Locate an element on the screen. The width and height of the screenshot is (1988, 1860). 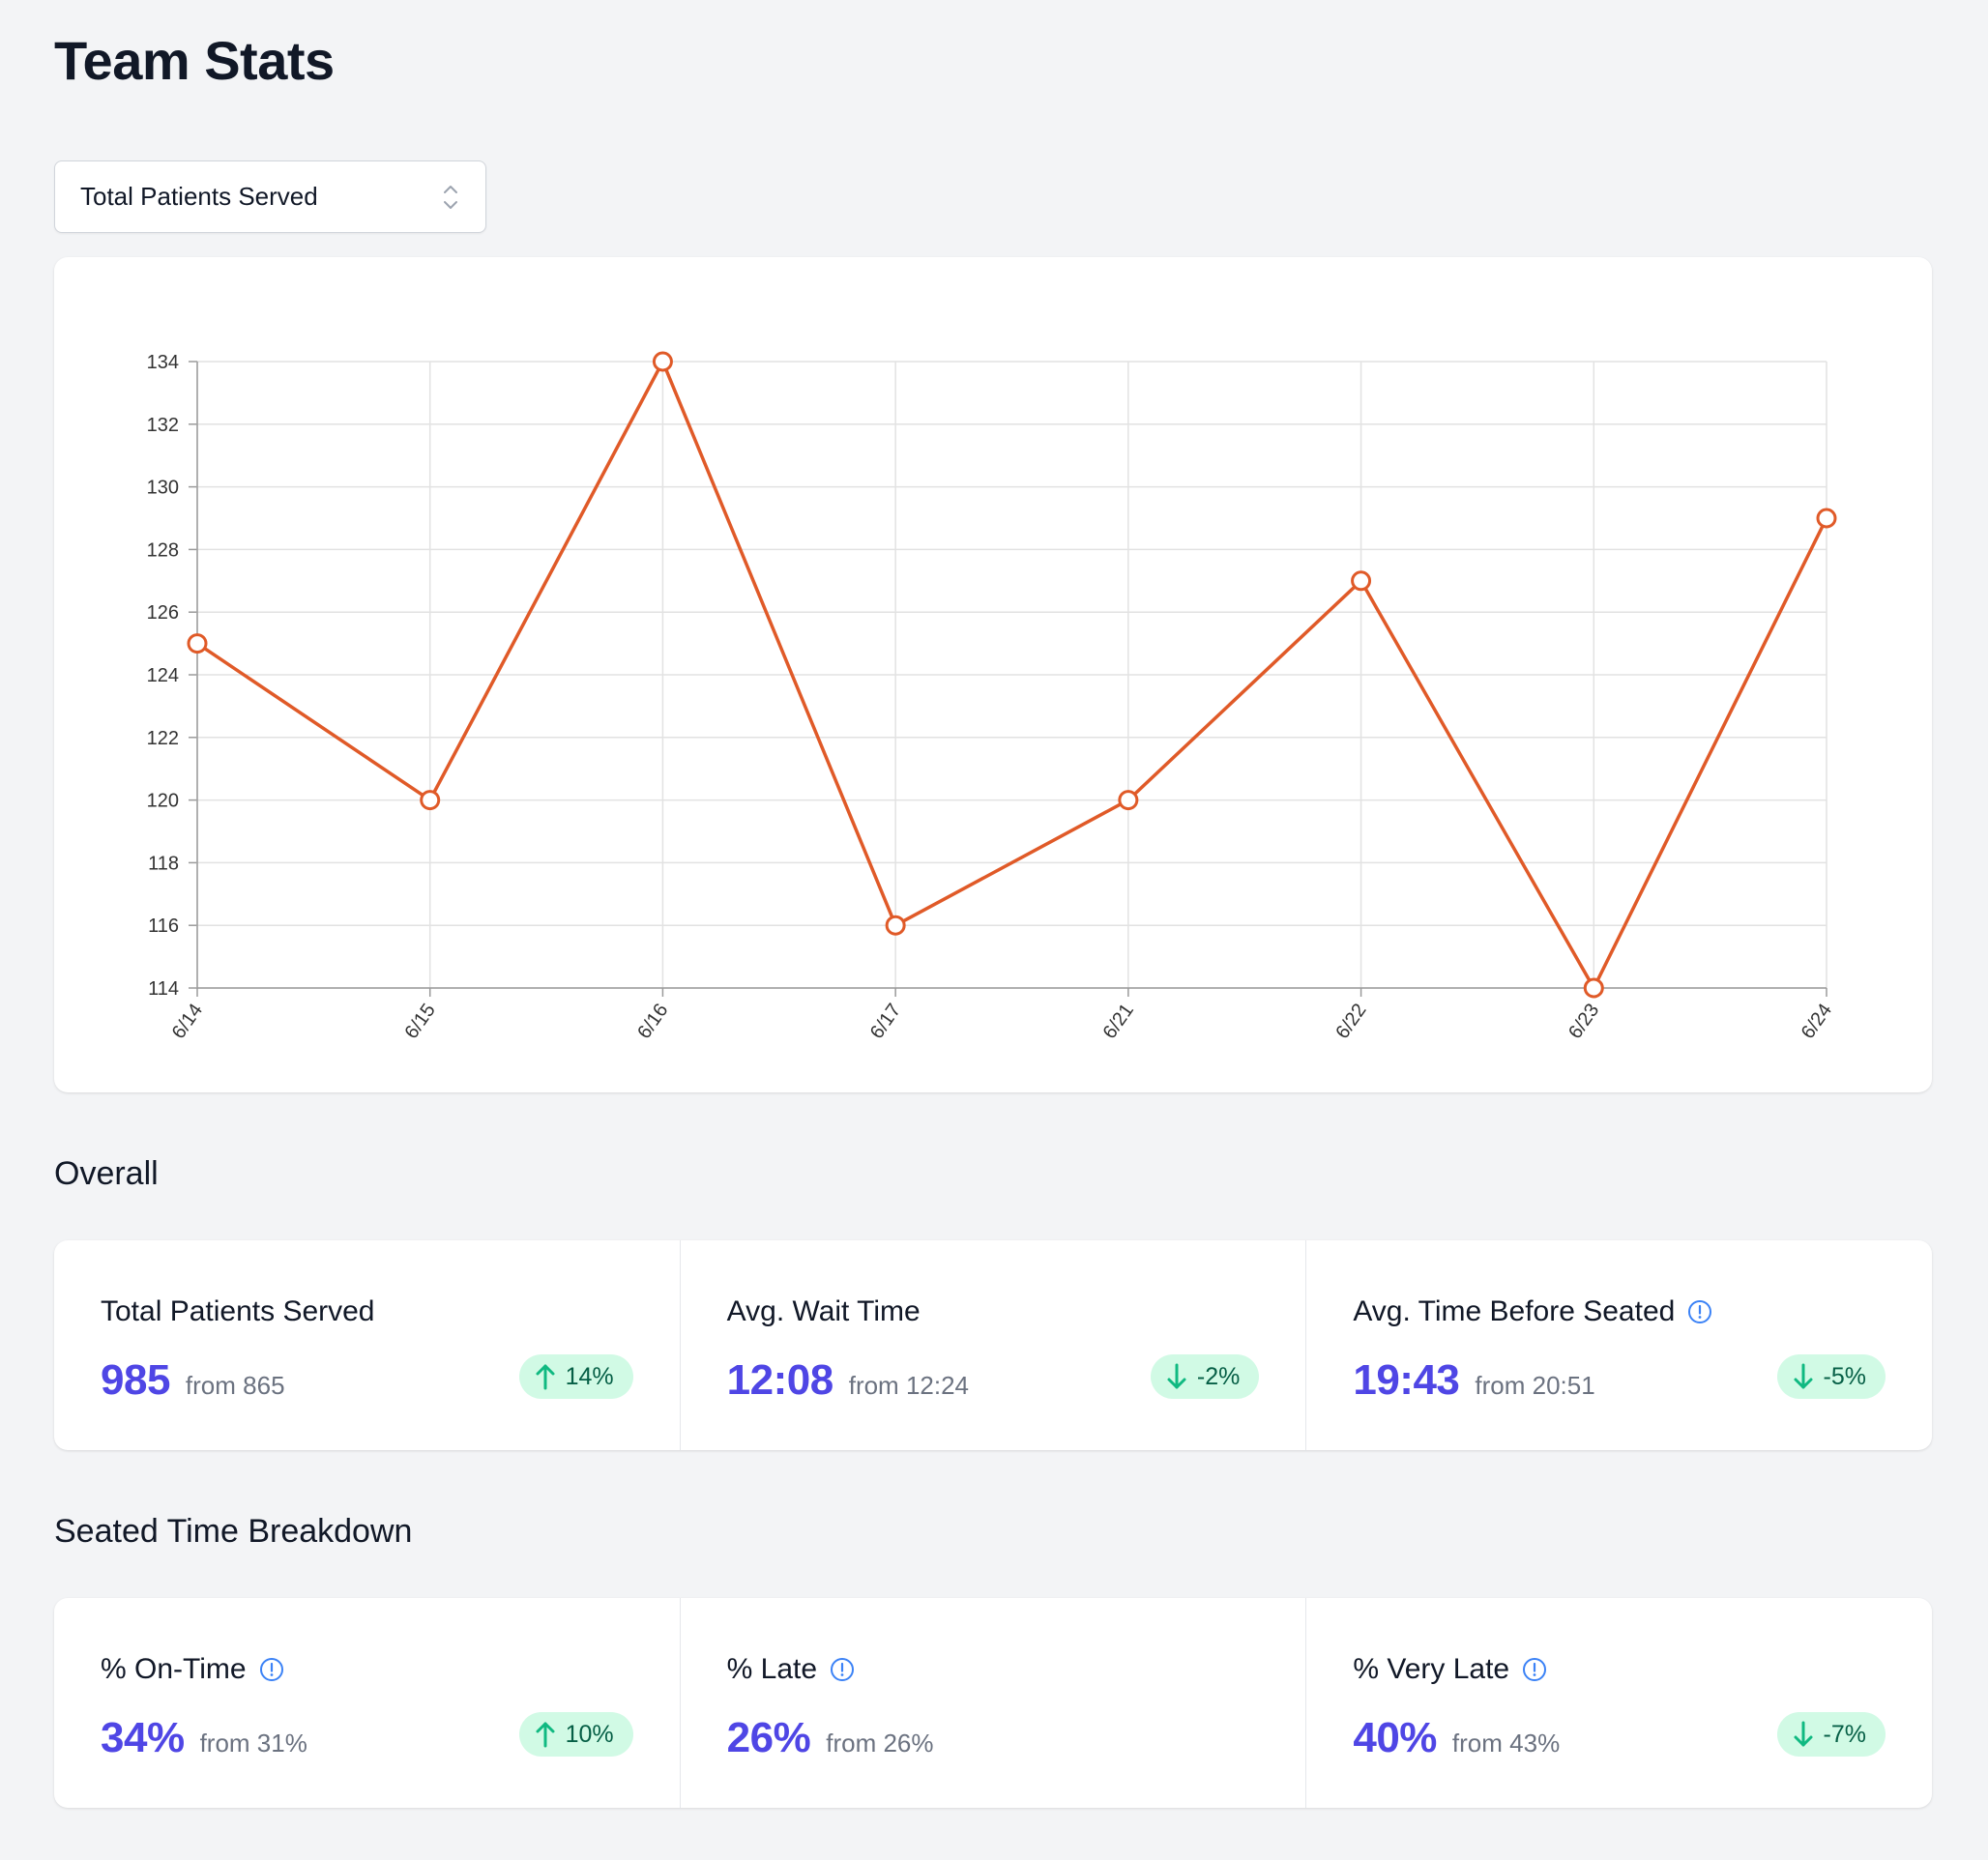
stat-total-patients-served: Total Patients Served 985 from 865 14% is located at coordinates (367, 1345).